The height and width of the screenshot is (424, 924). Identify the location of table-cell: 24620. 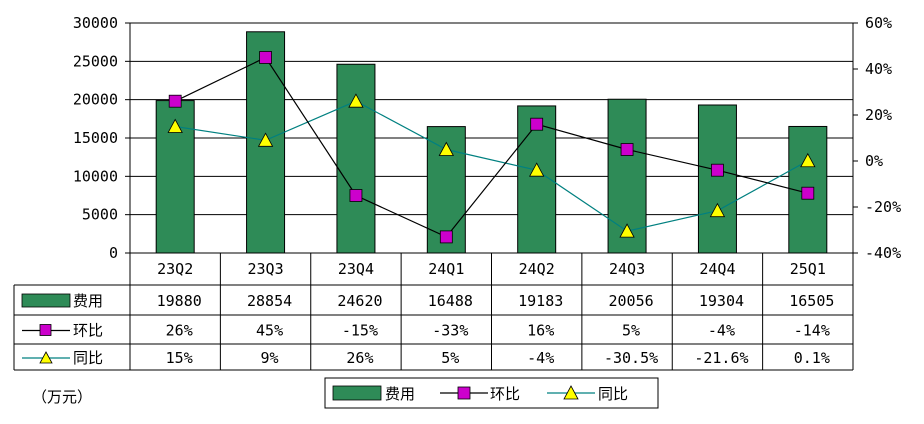
(359, 301).